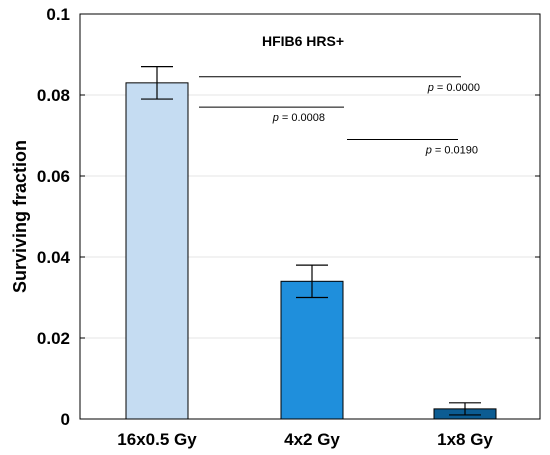 This screenshot has width=550, height=455. What do you see at coordinates (54, 257) in the screenshot?
I see `y-tick-label: 0.04` at bounding box center [54, 257].